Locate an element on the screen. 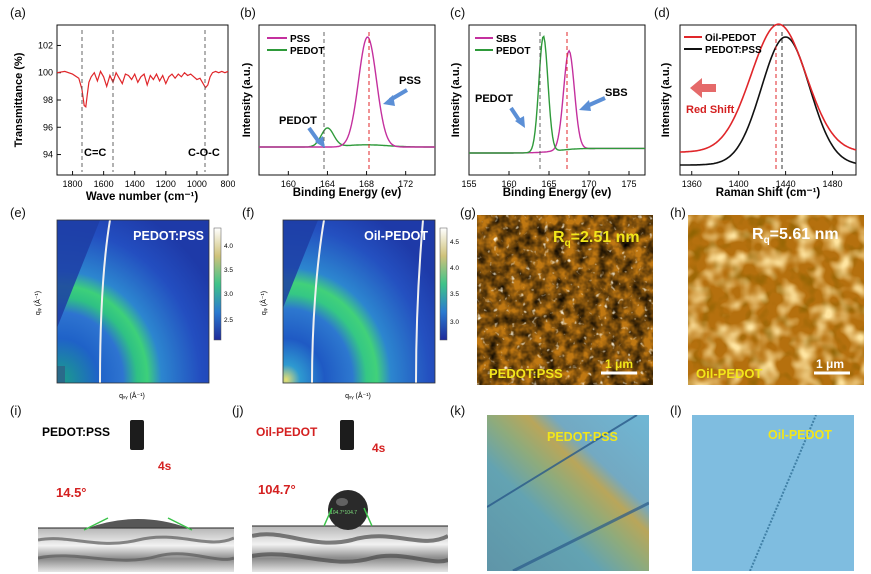 The image size is (871, 574). x-tick-label: 155 is located at coordinates (468, 184).